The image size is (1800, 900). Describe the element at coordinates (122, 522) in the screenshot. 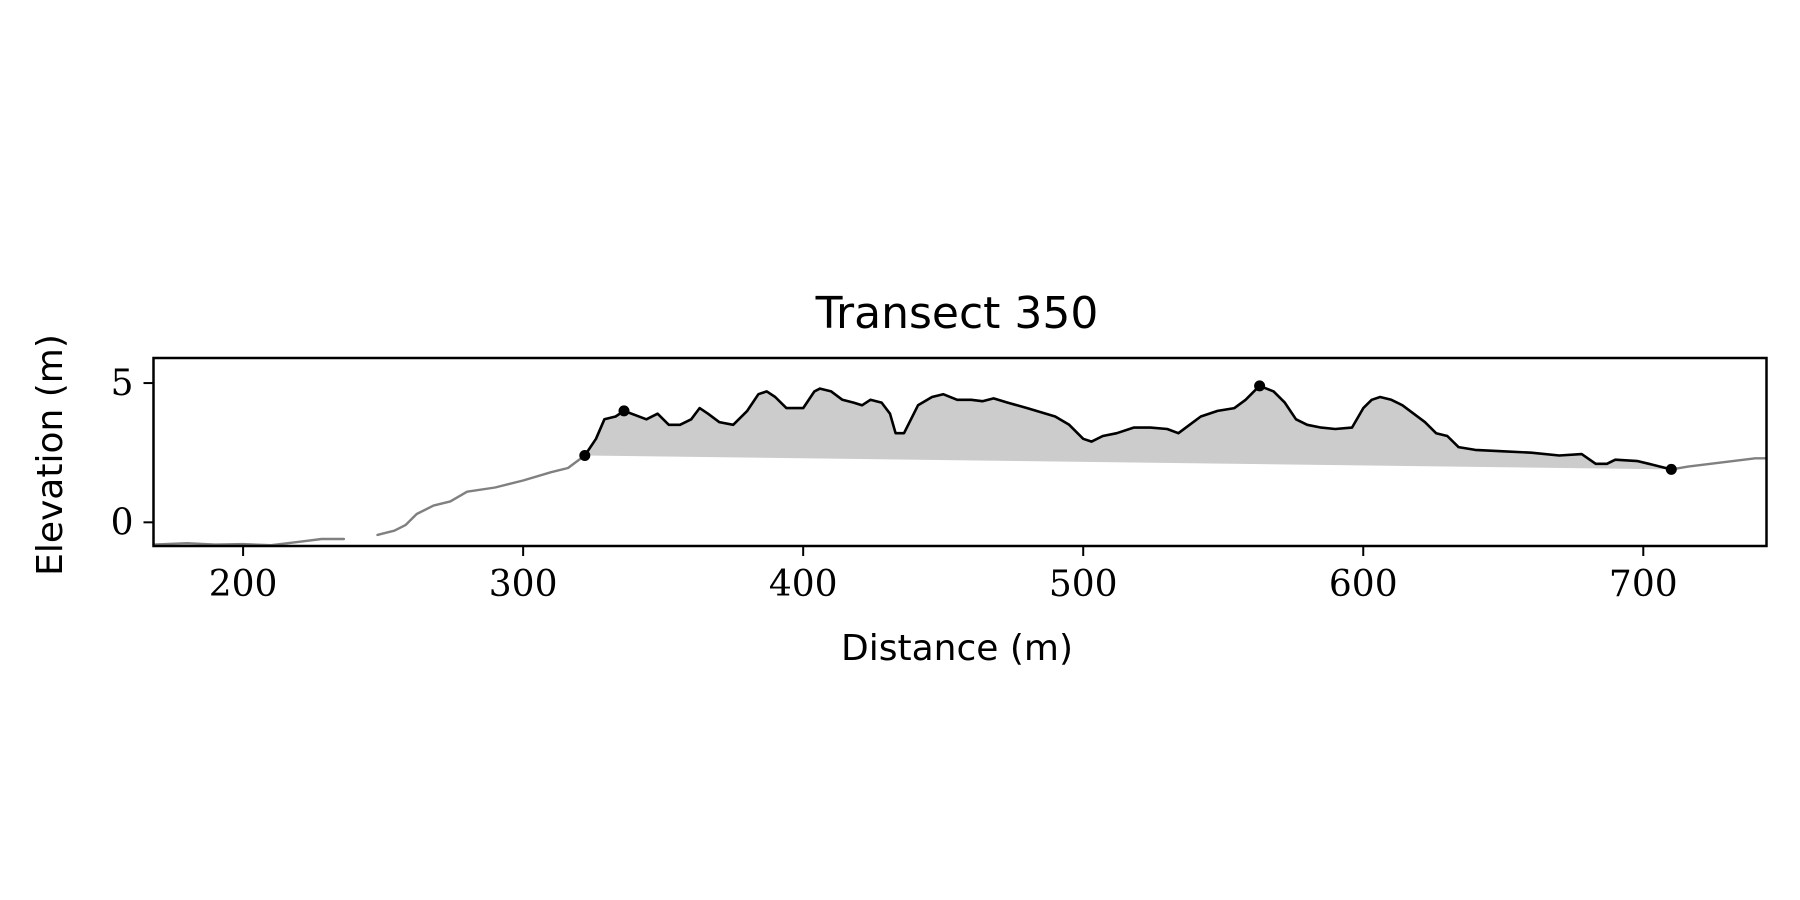

I see `y-tick-label-0: 0` at that location.